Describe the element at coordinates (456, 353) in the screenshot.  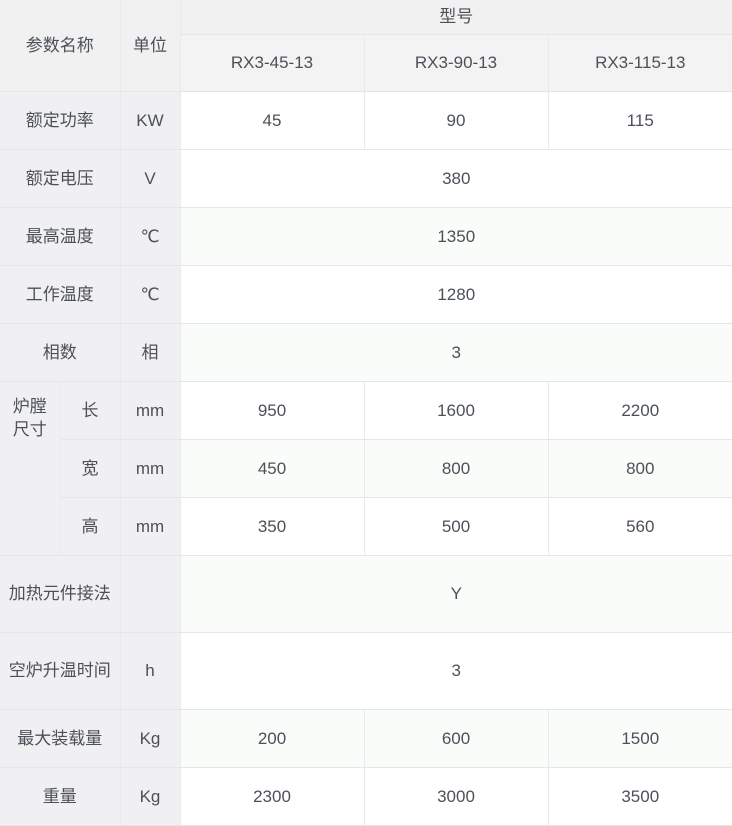
I see `cell-phase-count-all-models: 3` at that location.